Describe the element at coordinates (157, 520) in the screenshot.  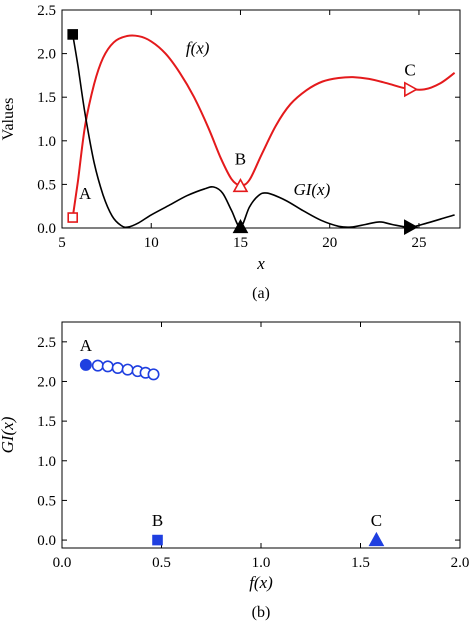
I see `point-label: B` at that location.